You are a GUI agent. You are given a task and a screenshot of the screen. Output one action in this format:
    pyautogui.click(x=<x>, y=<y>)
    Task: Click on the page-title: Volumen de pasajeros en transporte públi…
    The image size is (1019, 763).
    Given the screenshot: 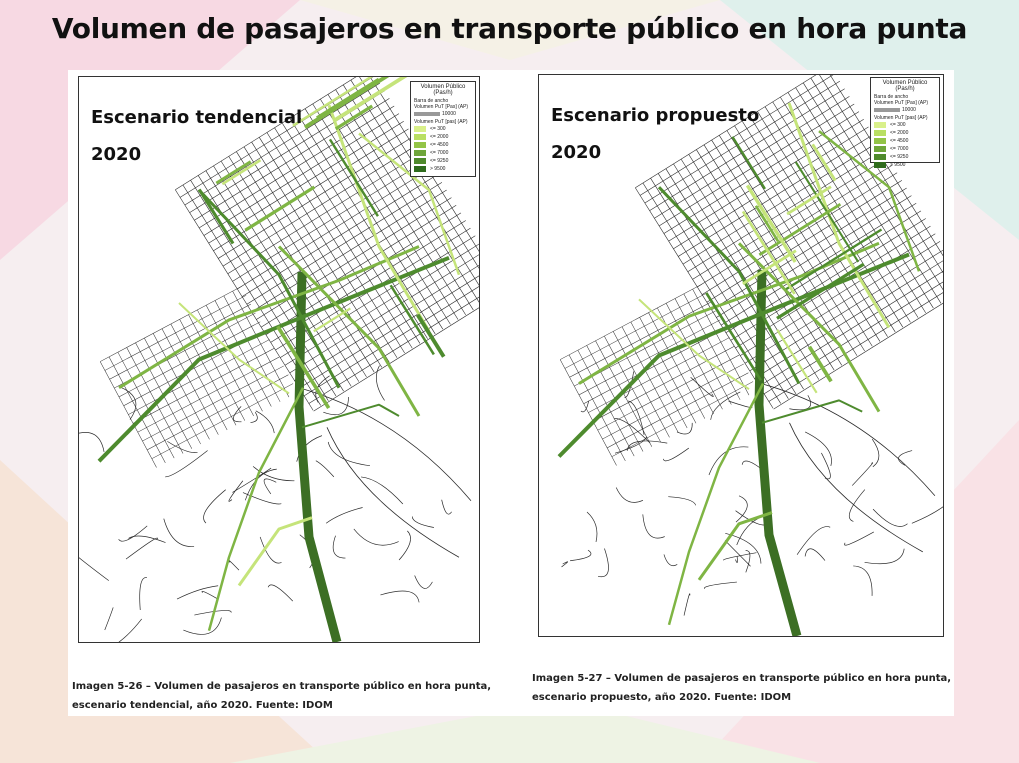 What is the action you would take?
    pyautogui.click(x=509, y=28)
    